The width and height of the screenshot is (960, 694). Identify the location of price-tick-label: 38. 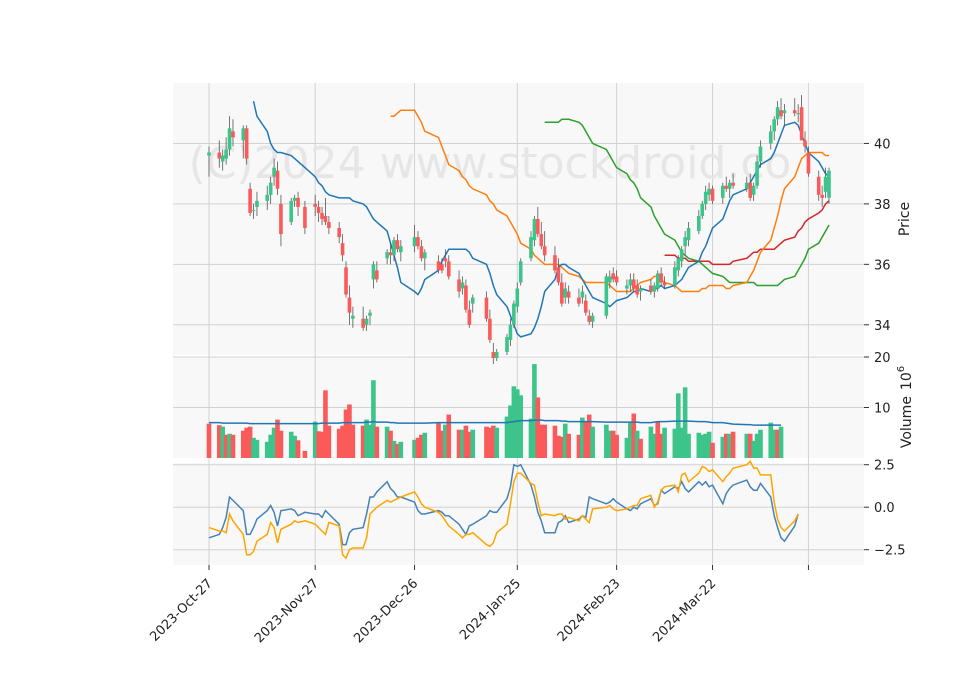
(882, 205).